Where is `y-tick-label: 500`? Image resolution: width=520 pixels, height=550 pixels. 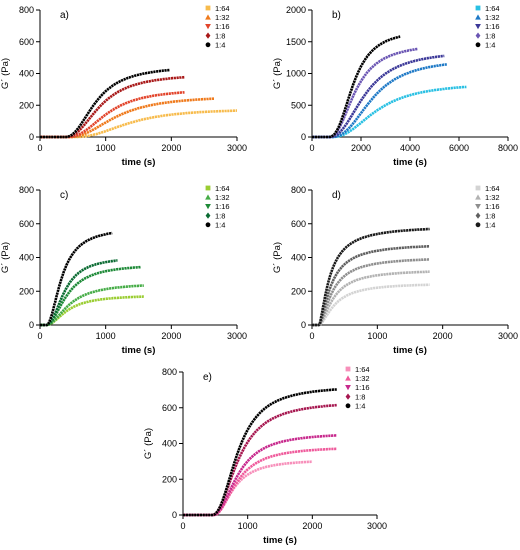 y-tick-label: 500 is located at coordinates (298, 105).